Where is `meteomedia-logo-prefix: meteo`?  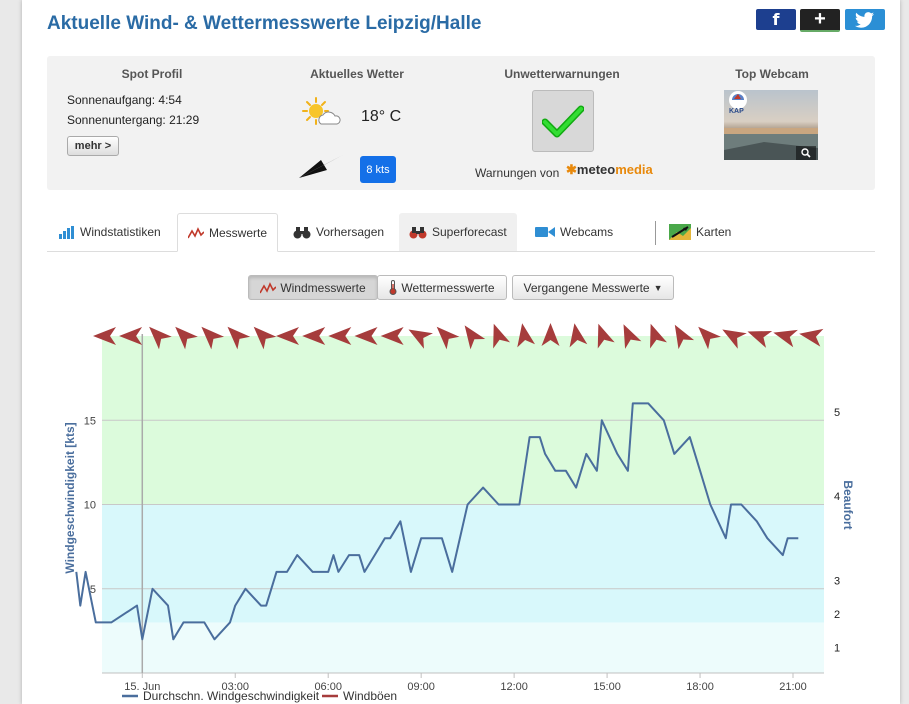 meteomedia-logo-prefix: meteo is located at coordinates (596, 169).